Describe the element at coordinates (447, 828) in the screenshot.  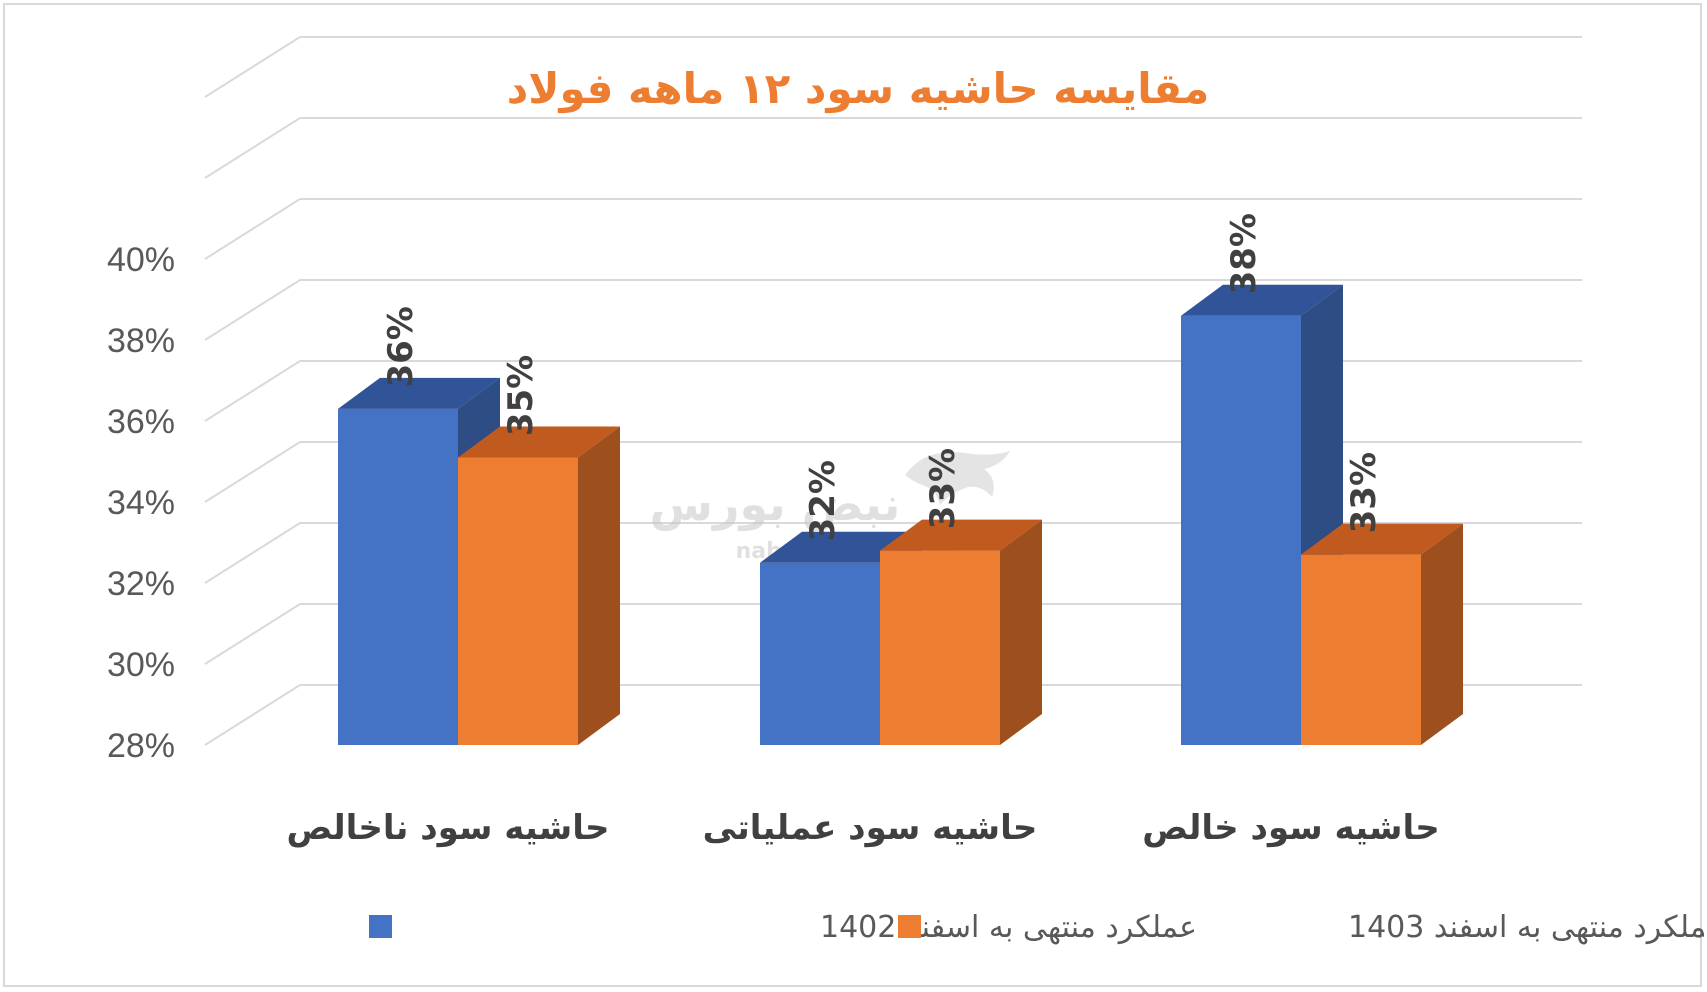
I see `category-label: حاشیه سود ناخالص` at that location.